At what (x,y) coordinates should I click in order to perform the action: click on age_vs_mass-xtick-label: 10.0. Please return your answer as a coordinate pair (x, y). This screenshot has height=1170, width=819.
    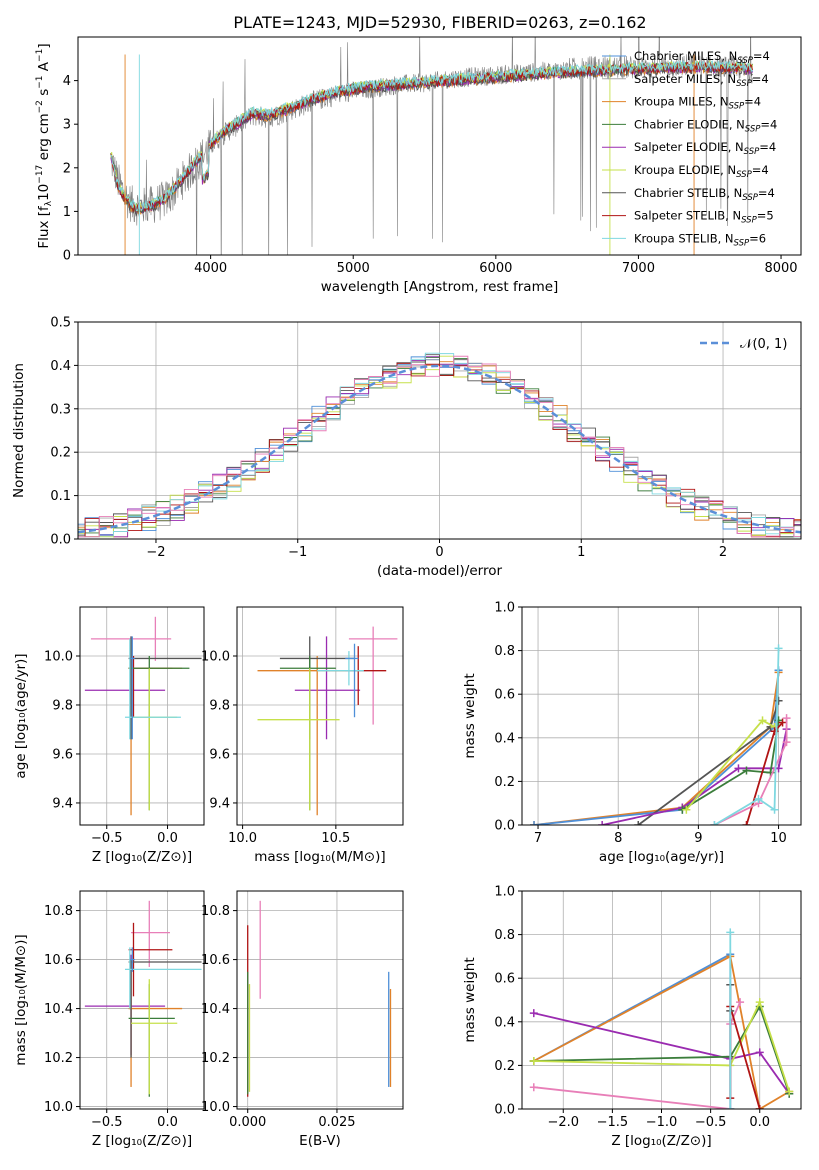
    Looking at the image, I should click on (242, 838).